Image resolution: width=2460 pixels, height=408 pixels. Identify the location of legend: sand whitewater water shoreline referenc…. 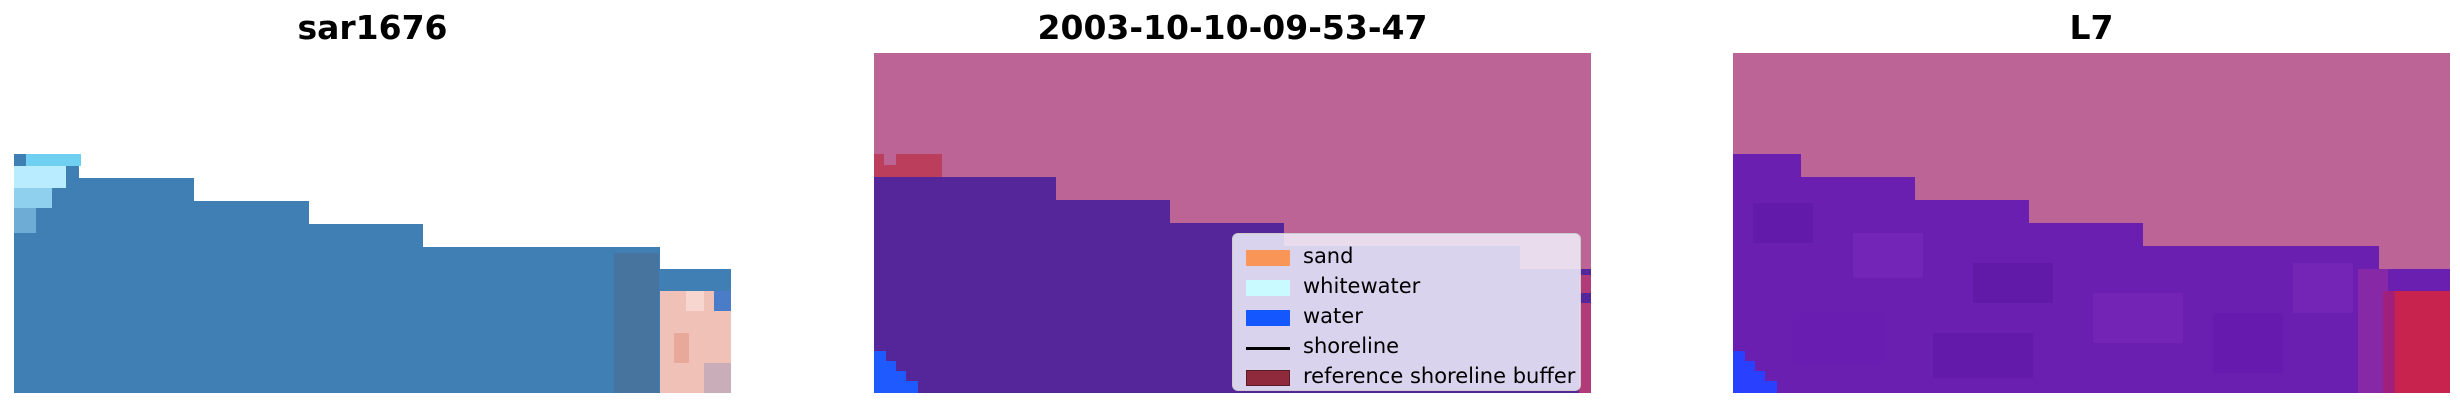
(1406, 312).